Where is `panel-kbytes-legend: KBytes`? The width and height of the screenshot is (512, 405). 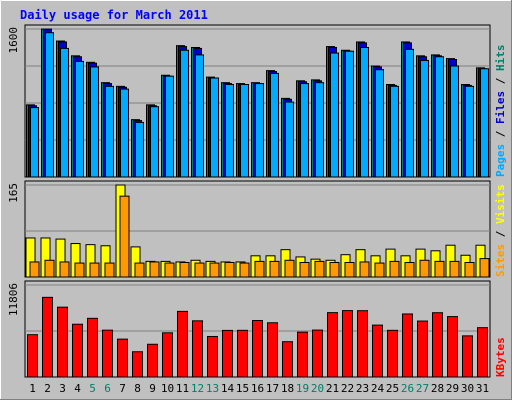
panel-kbytes-legend: KBytes is located at coordinates (500, 357).